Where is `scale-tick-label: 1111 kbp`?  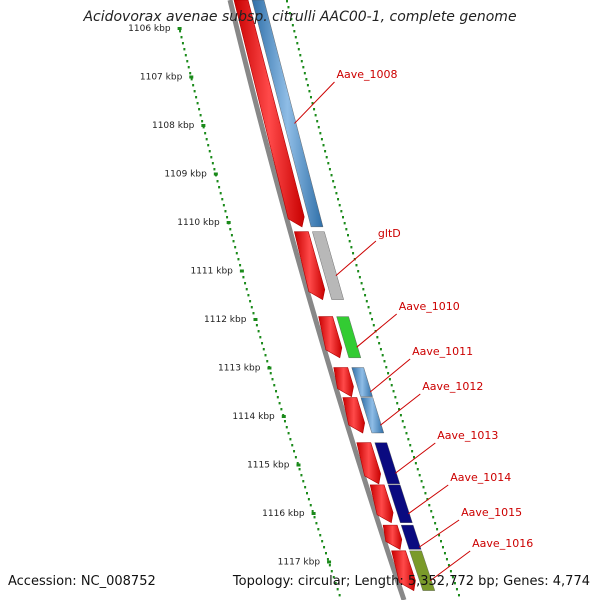 scale-tick-label: 1111 kbp is located at coordinates (211, 272).